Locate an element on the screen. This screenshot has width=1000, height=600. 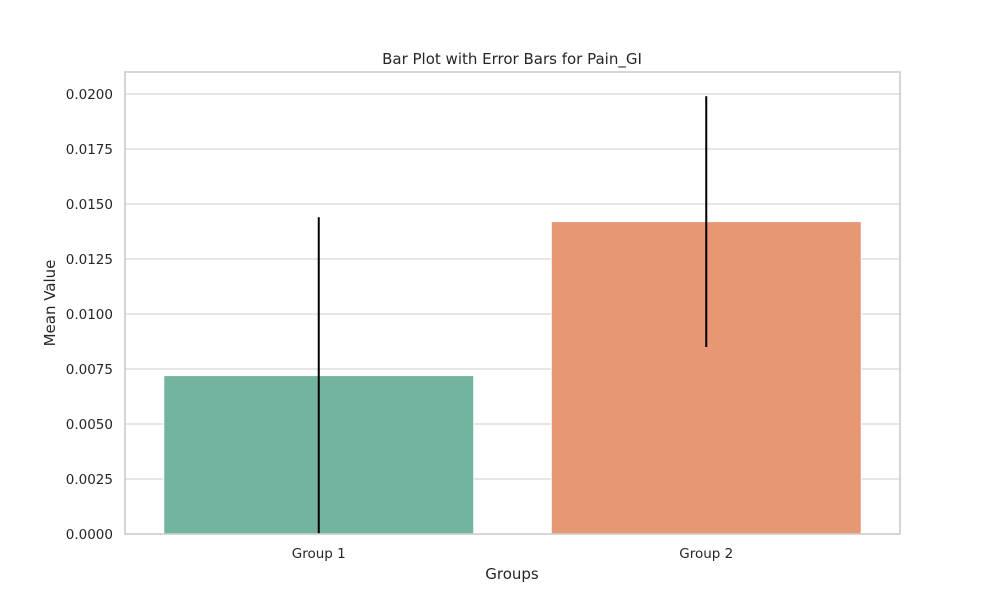
y-tick-label: 0.0100 is located at coordinates (89, 315).